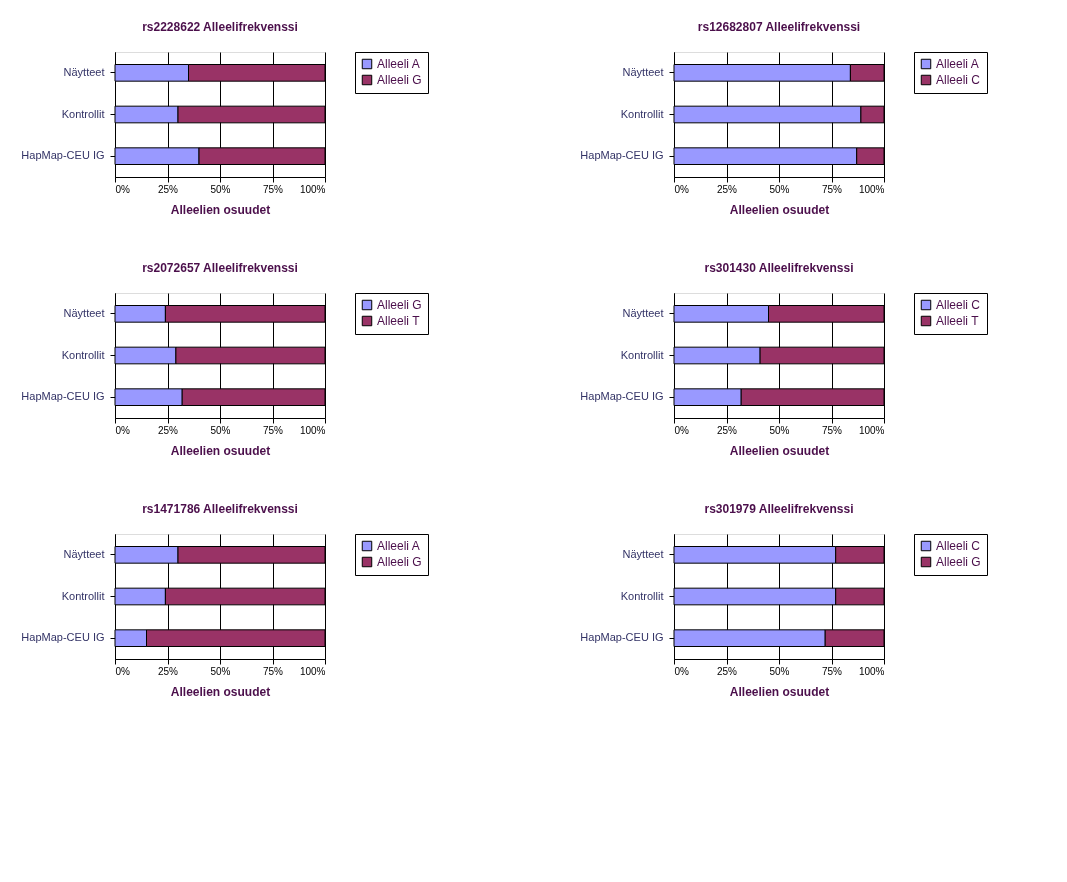  I want to click on chart-title: rs2072657 Alleelifrekvenssi, so click(220, 267).